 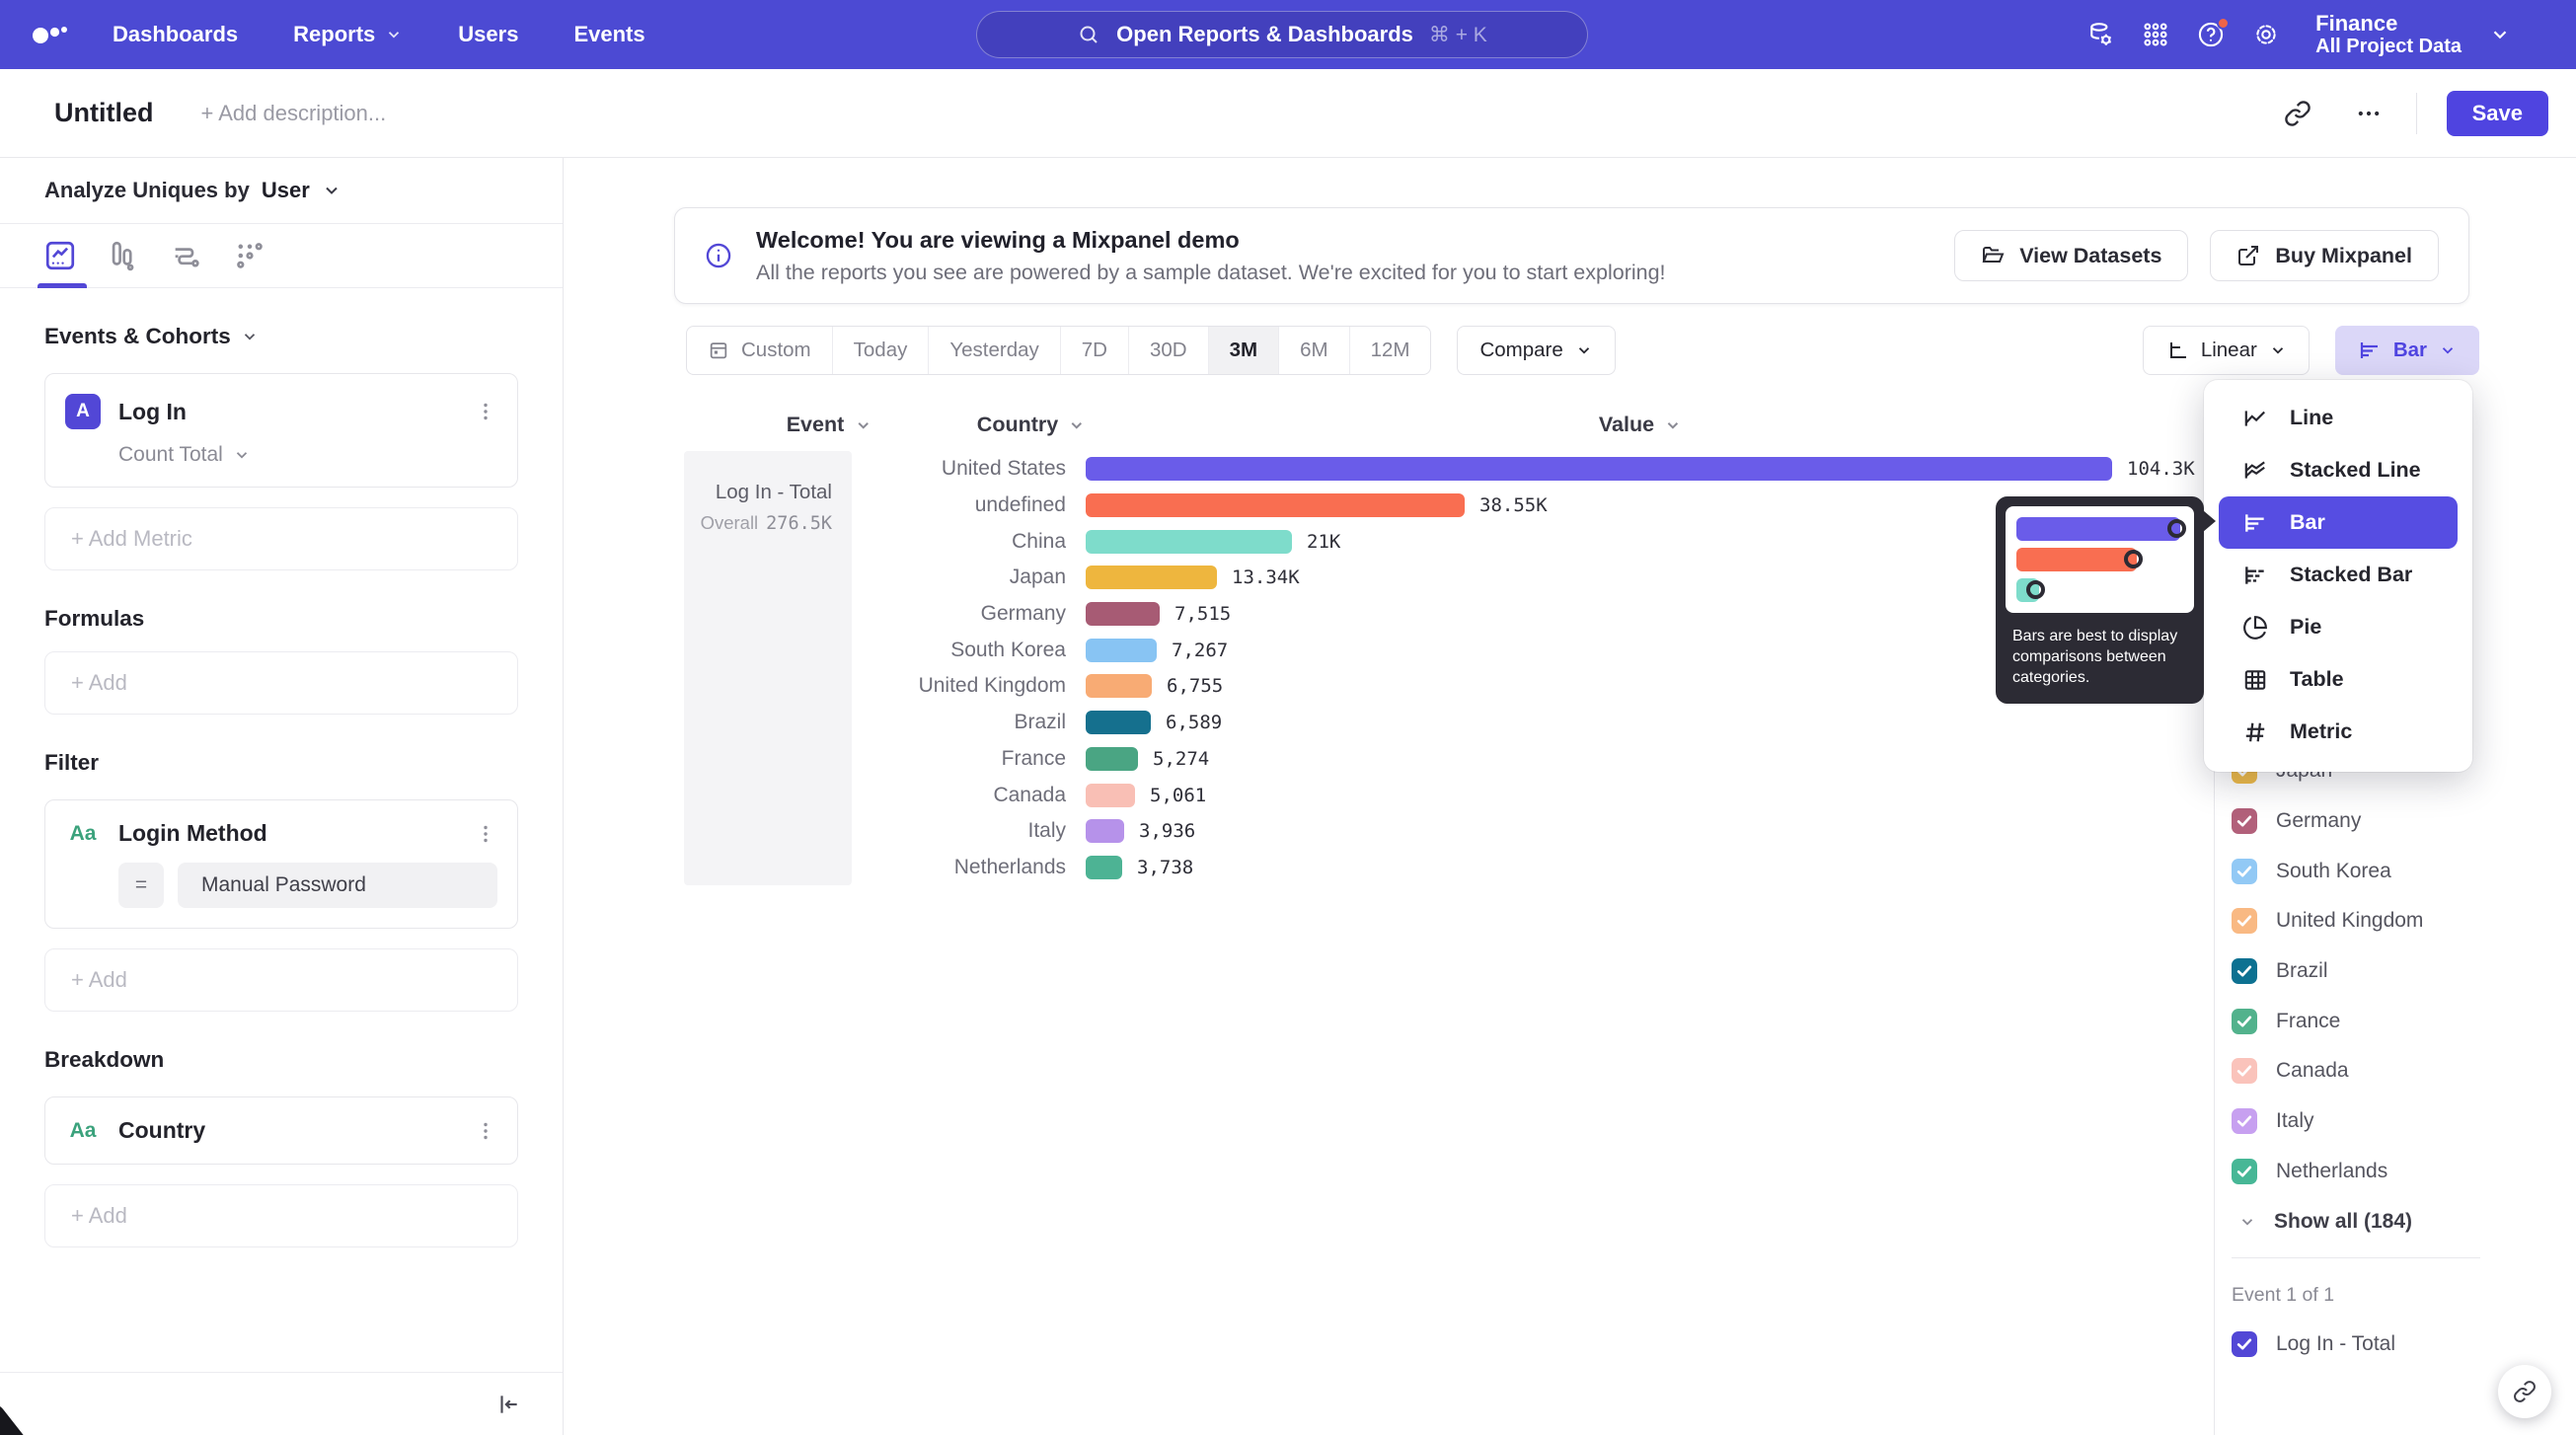 What do you see at coordinates (1244, 350) in the screenshot?
I see `date-range-3m: 3M` at bounding box center [1244, 350].